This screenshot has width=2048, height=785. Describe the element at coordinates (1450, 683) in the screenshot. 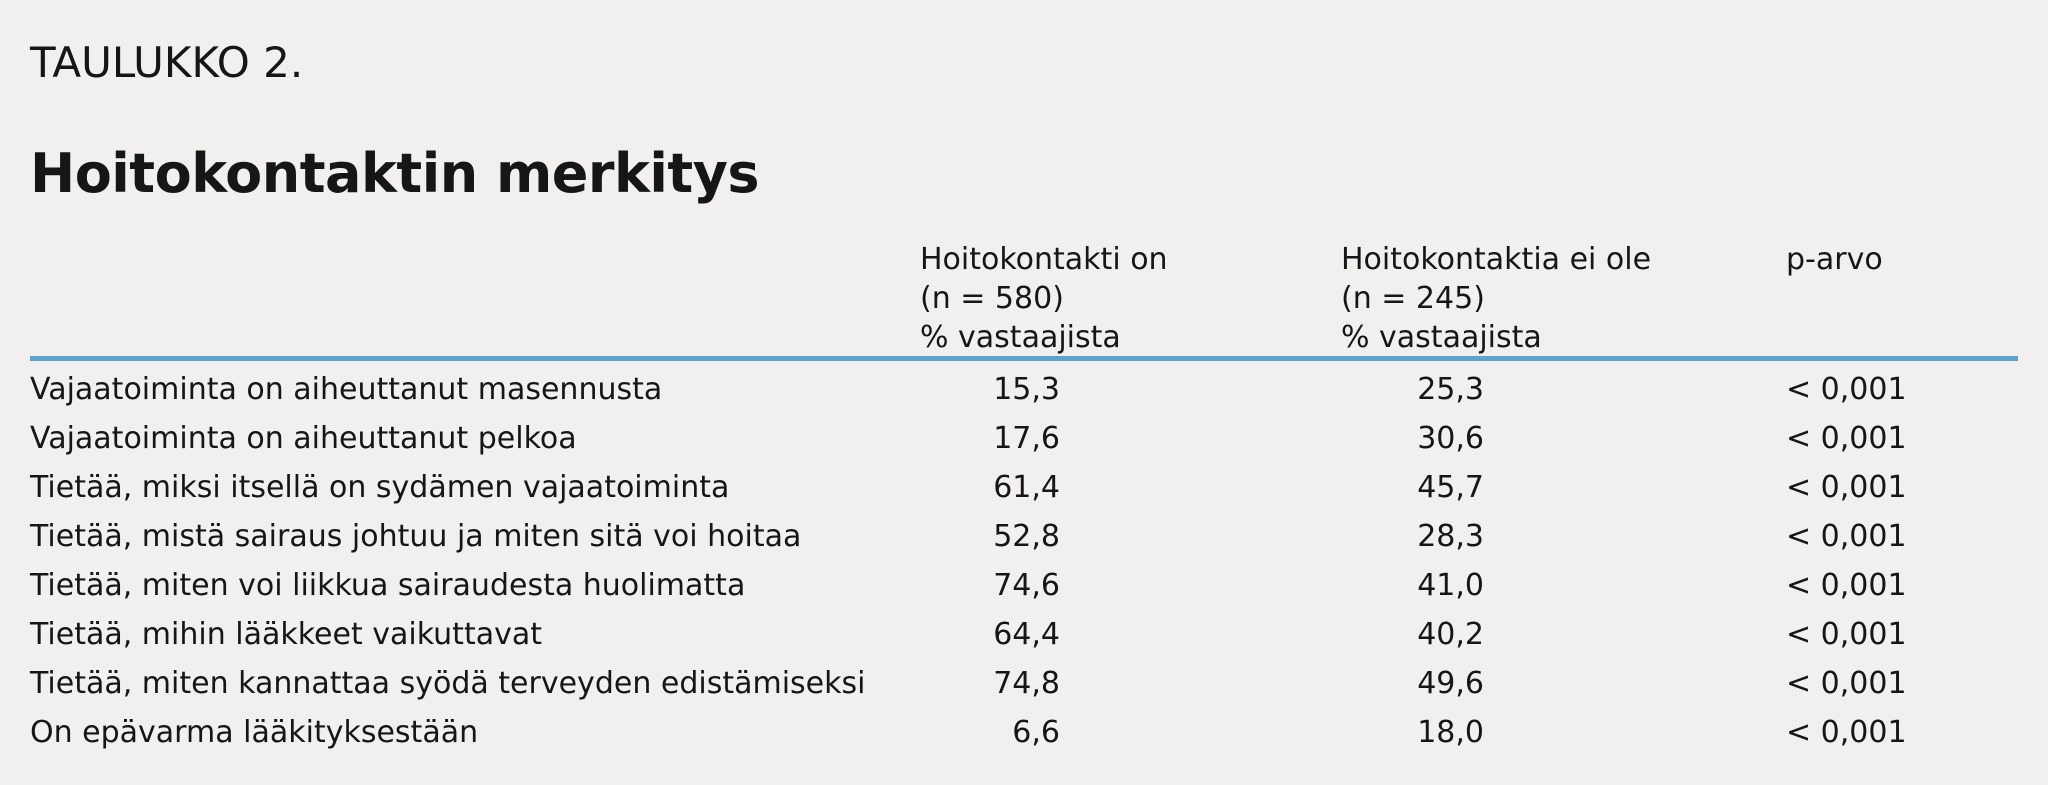

I see `value-without-contact: 49,6` at that location.